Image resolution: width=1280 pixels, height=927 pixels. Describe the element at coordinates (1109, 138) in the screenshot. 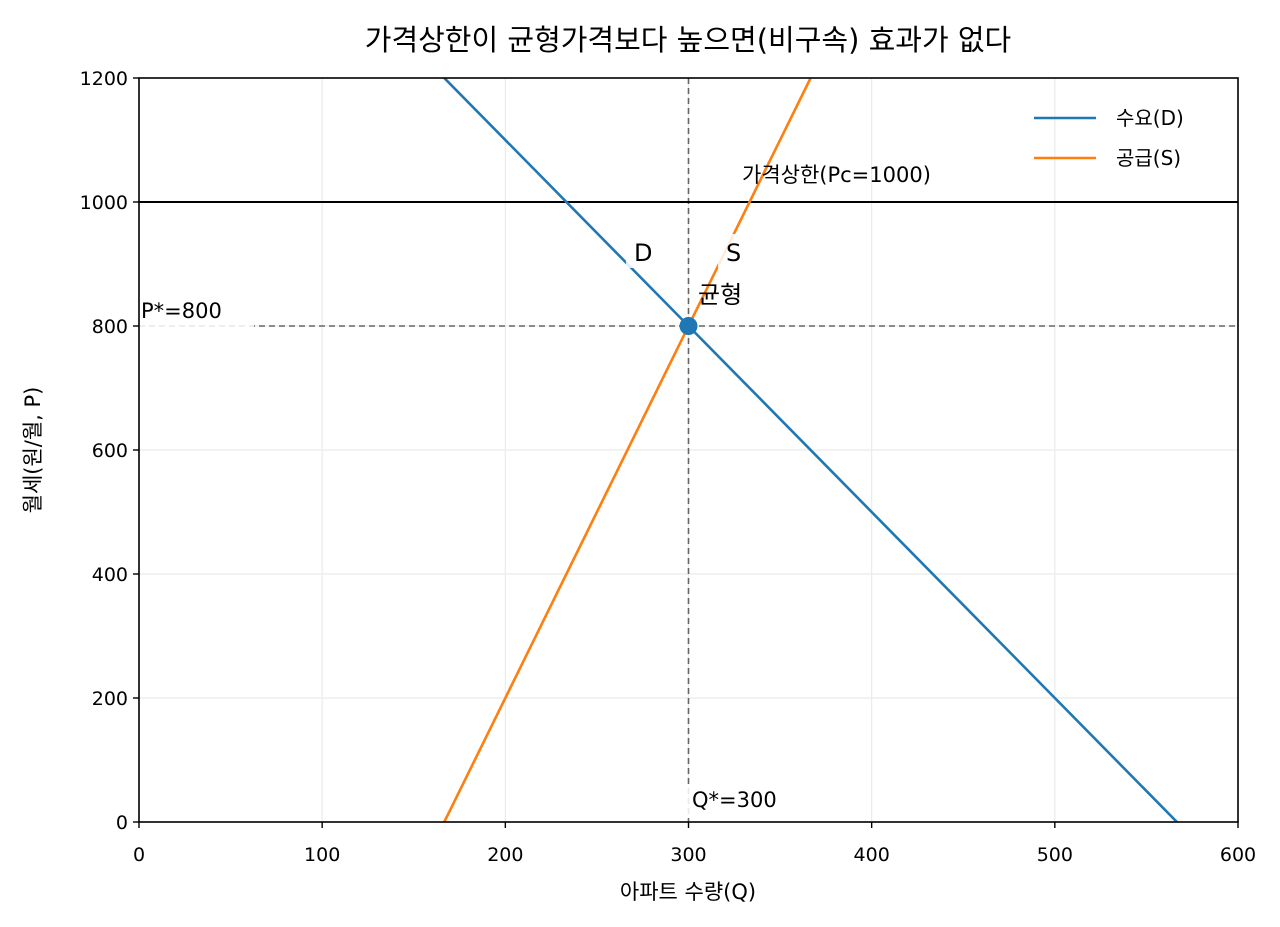

I see `legend: 수요(D) 공급(S)` at that location.